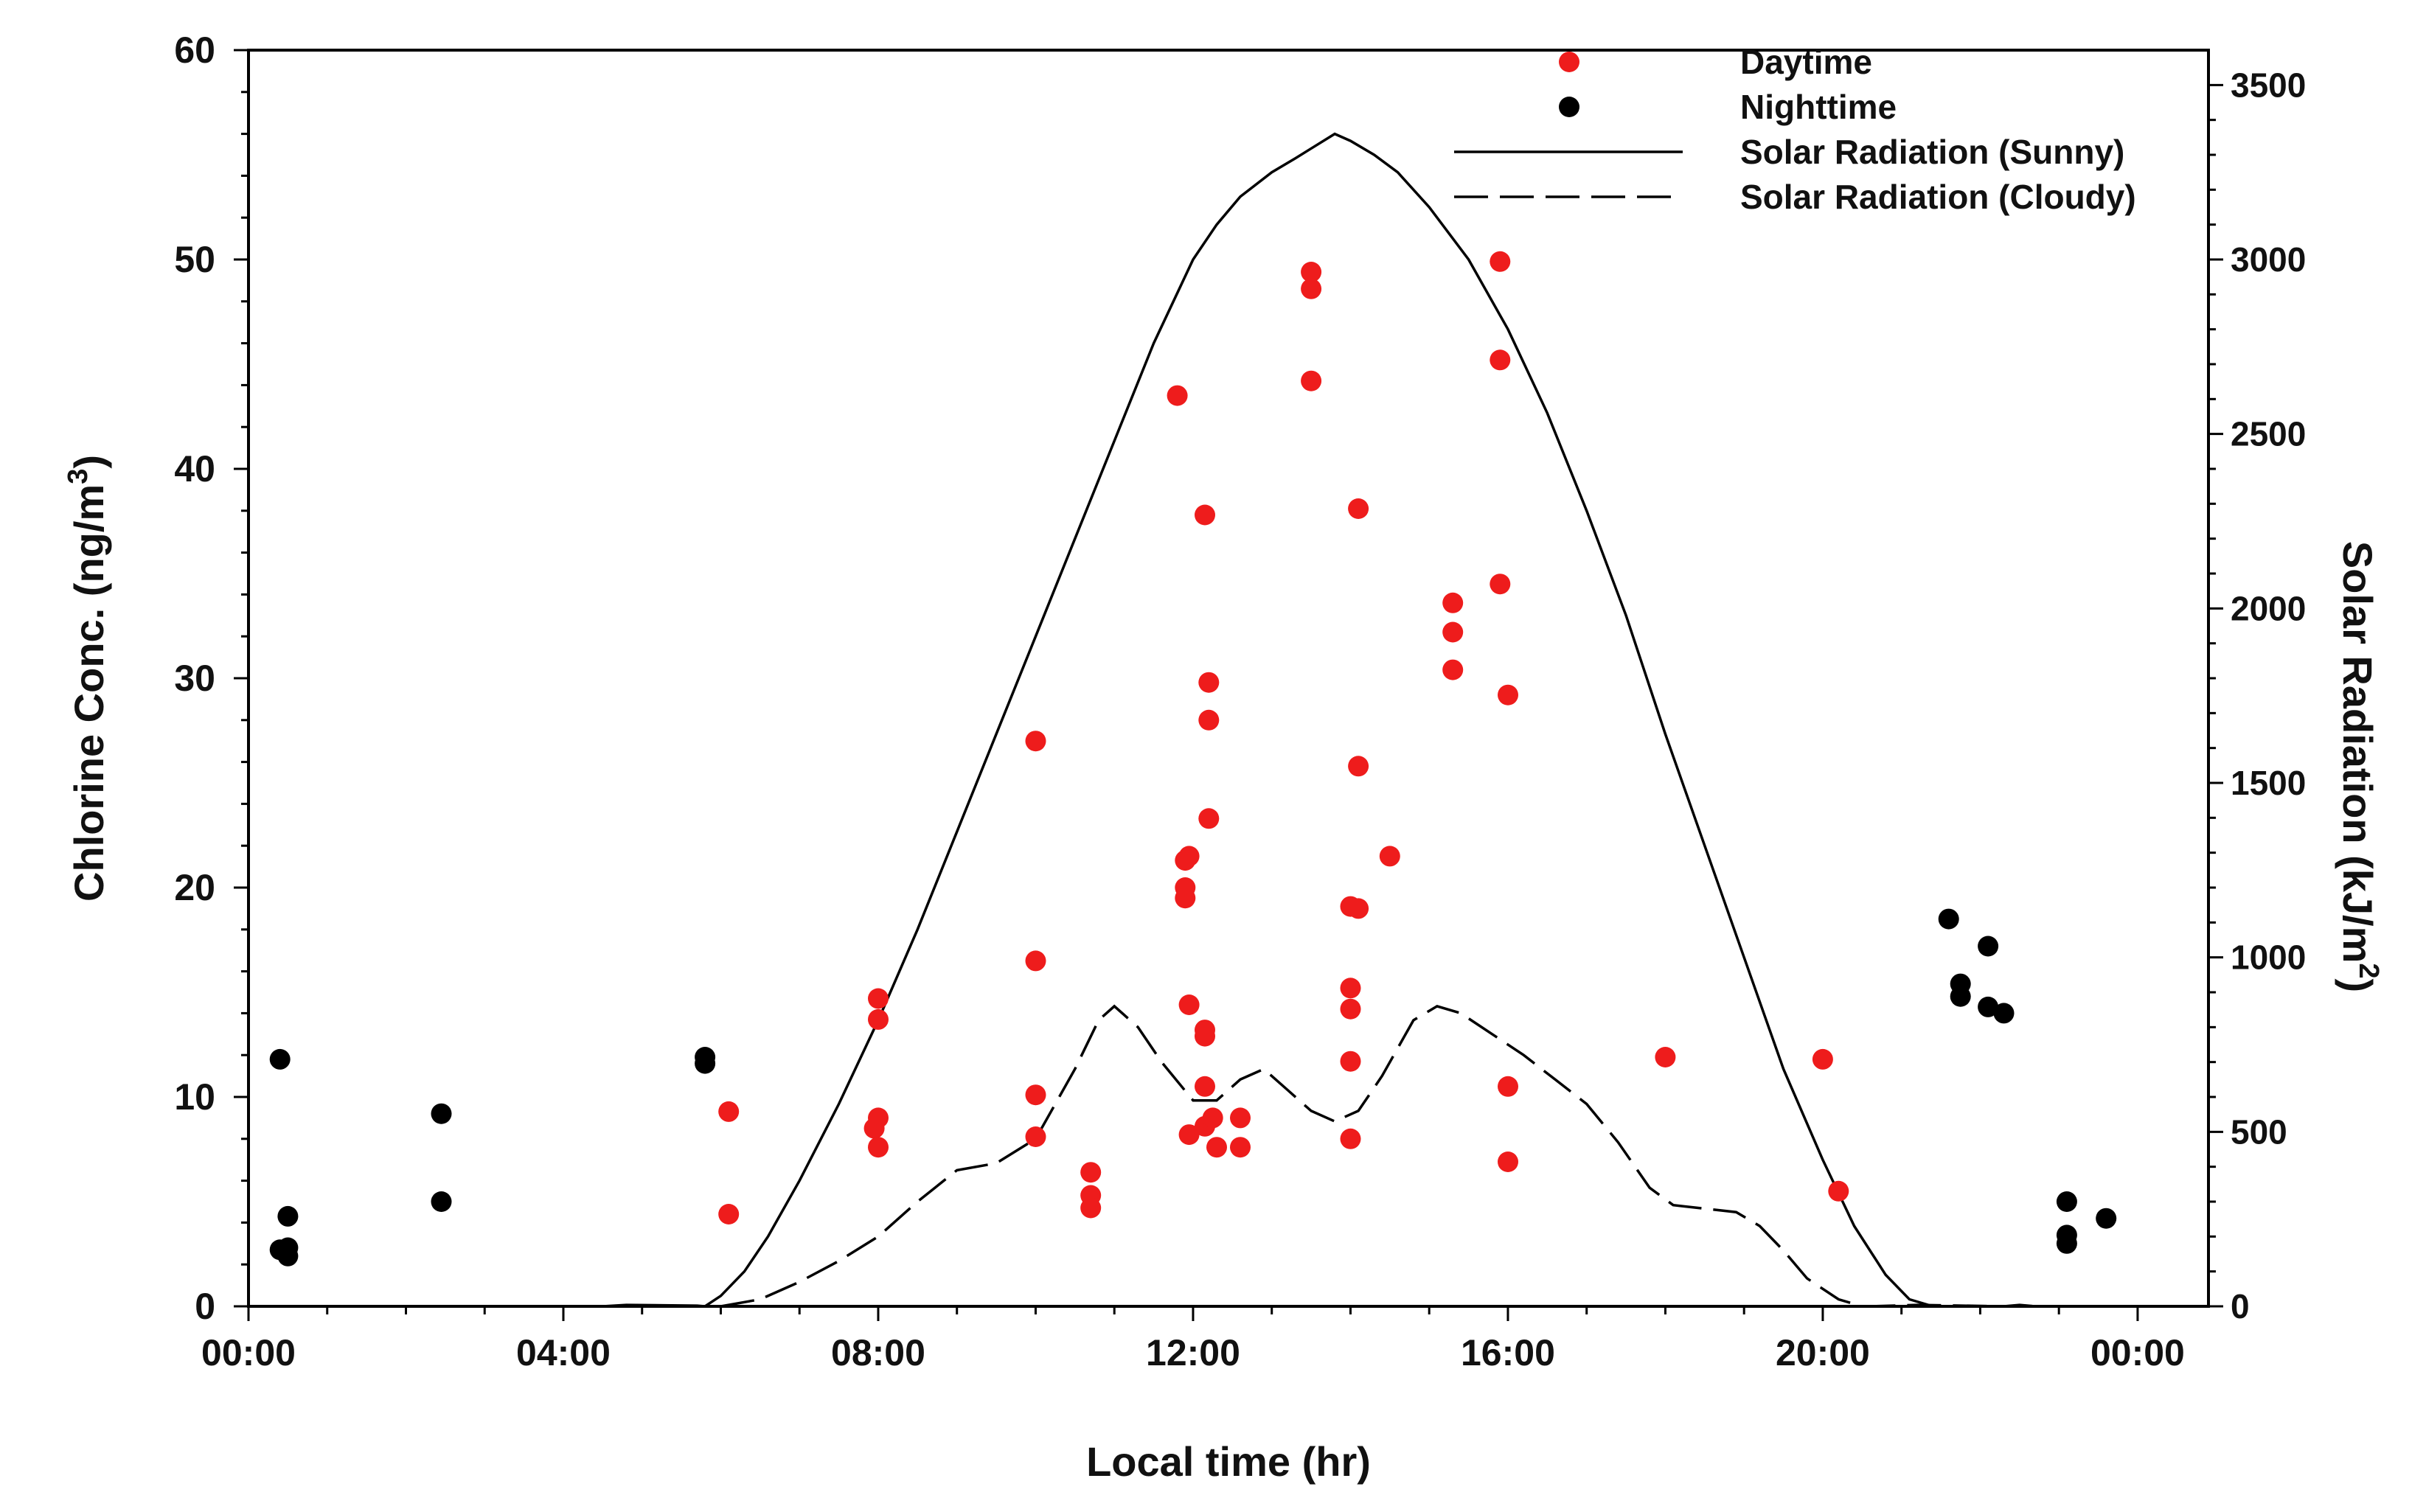  Describe the element at coordinates (878, 1352) in the screenshot. I see `x-tick-label: 08:00` at that location.